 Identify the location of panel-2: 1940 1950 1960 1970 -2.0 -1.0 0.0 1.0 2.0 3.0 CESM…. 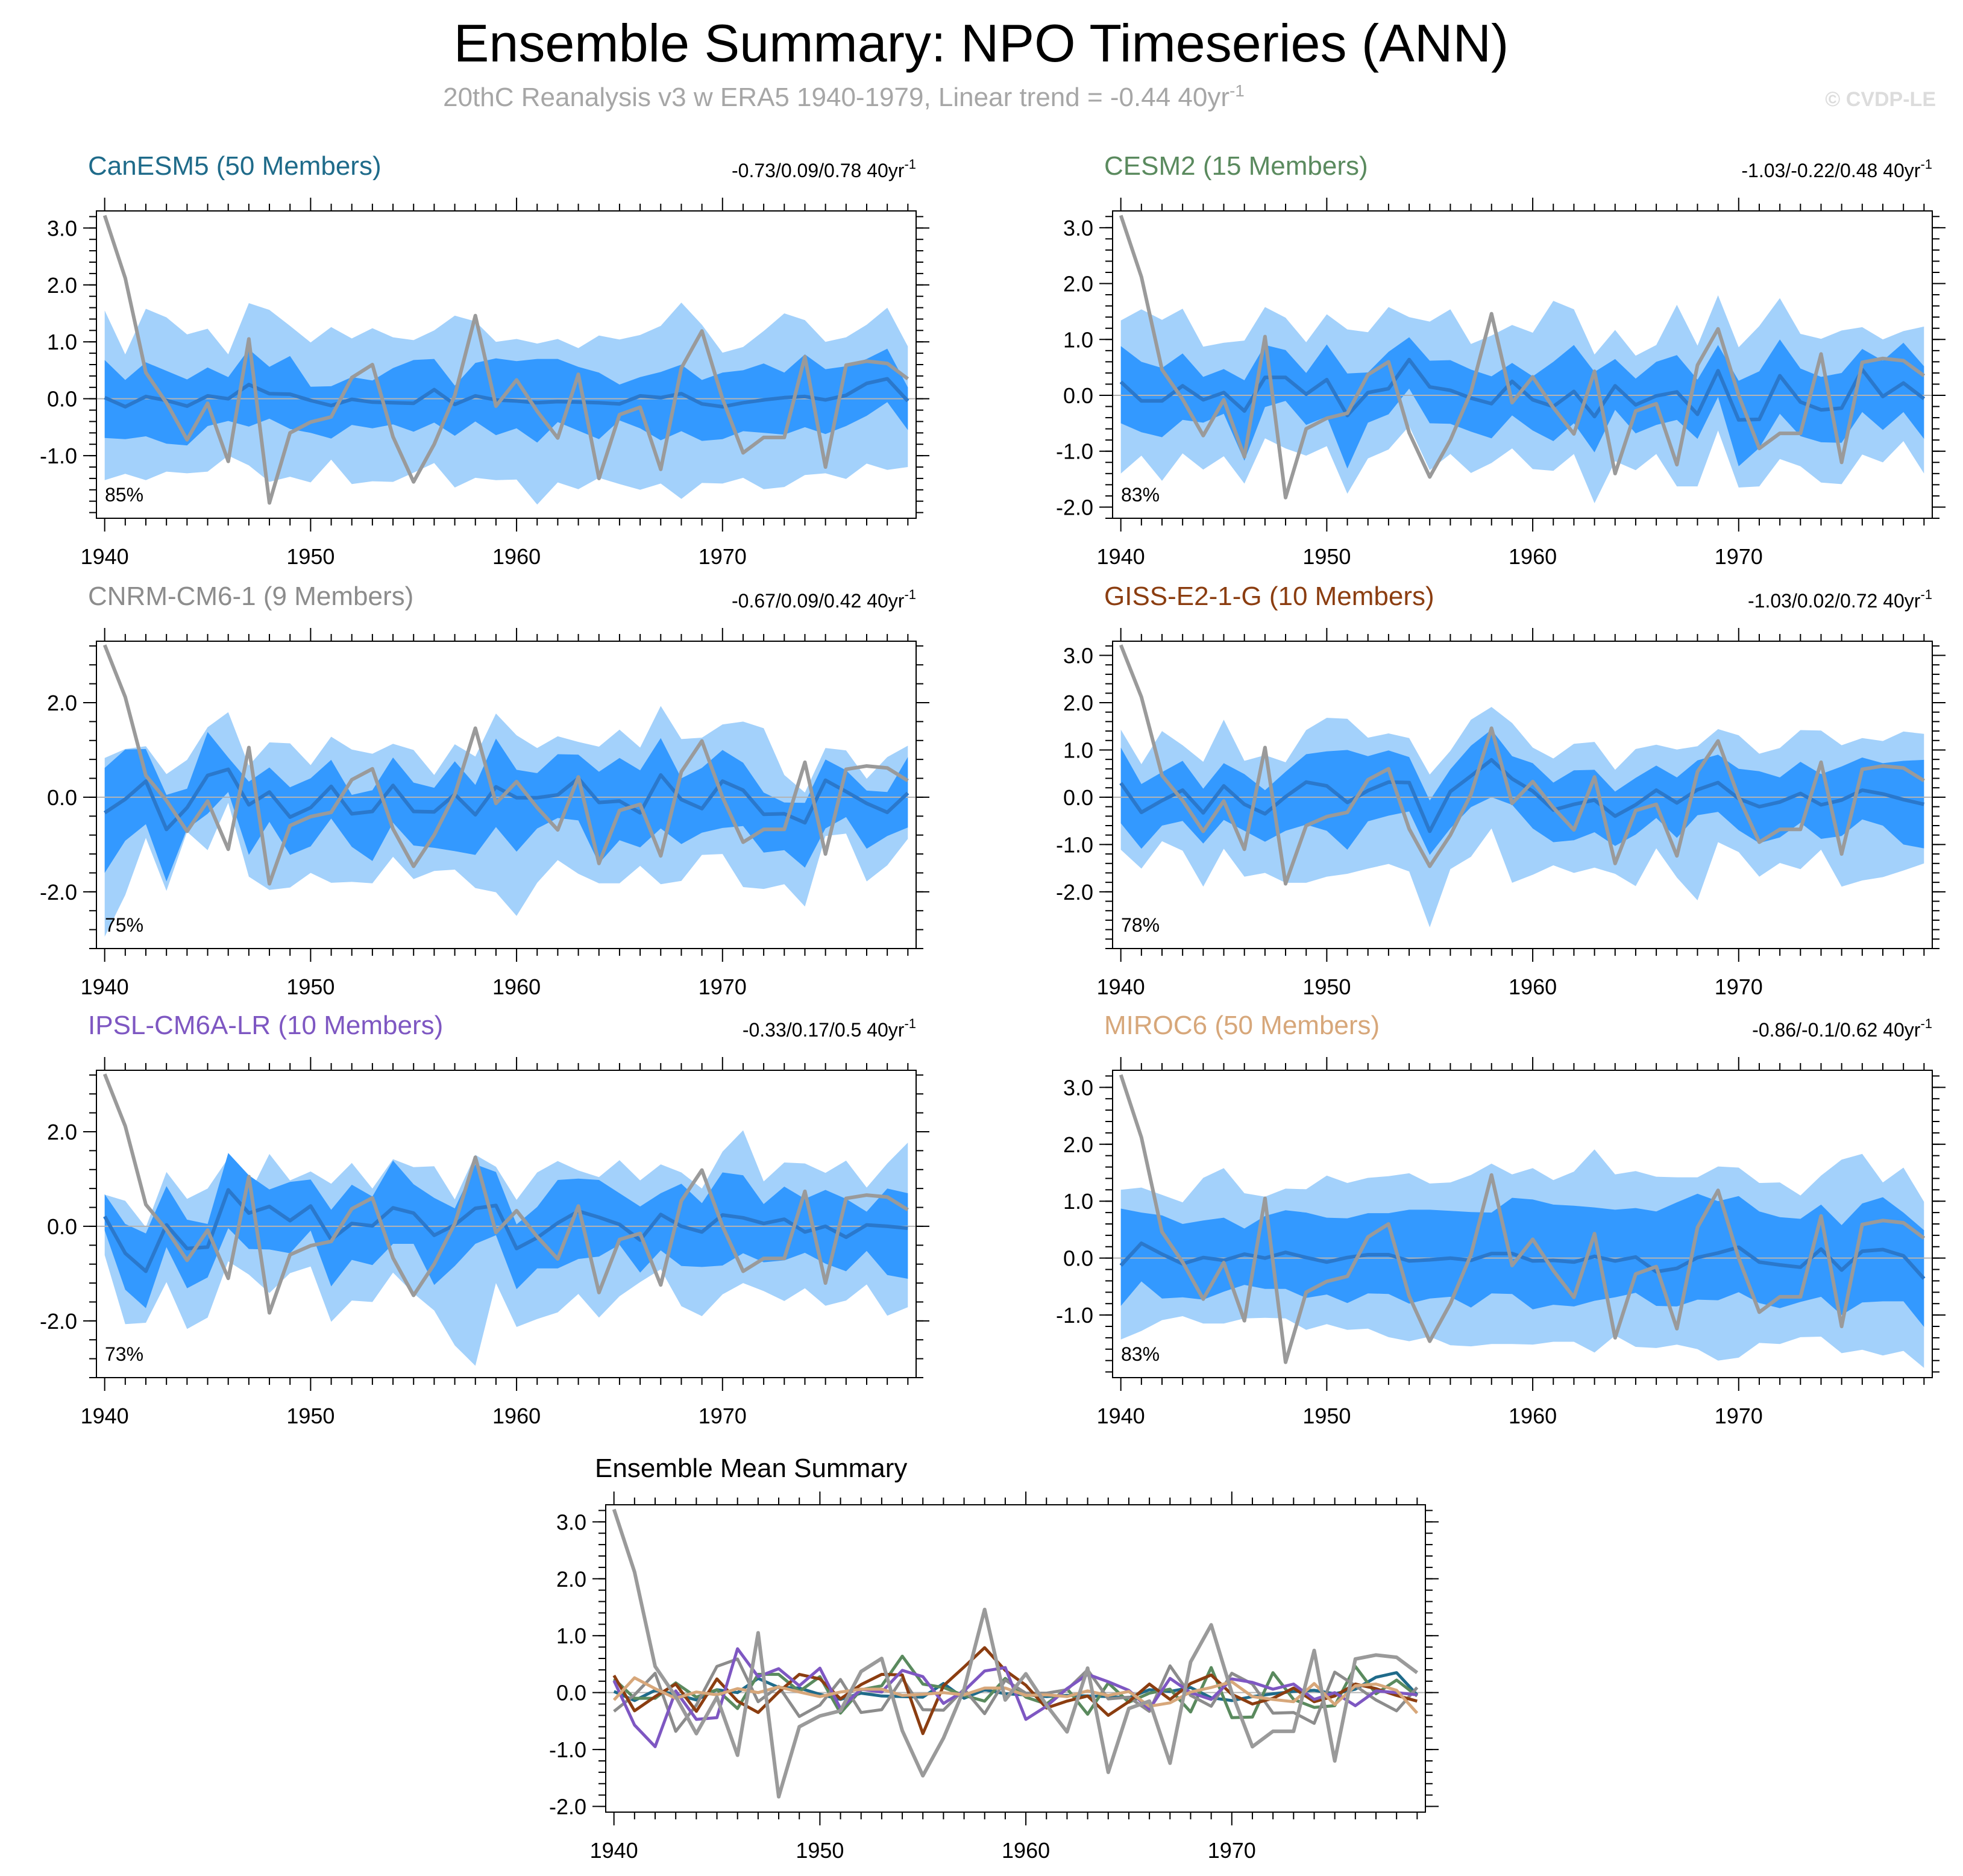
(1501, 360).